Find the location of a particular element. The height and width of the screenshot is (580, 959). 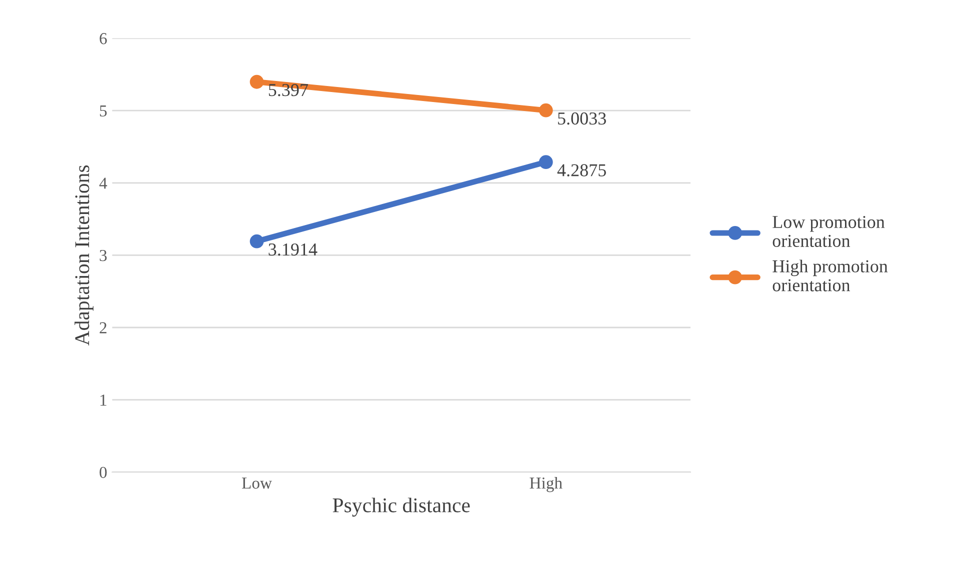

y-tick-label: 6 is located at coordinates (103, 38).